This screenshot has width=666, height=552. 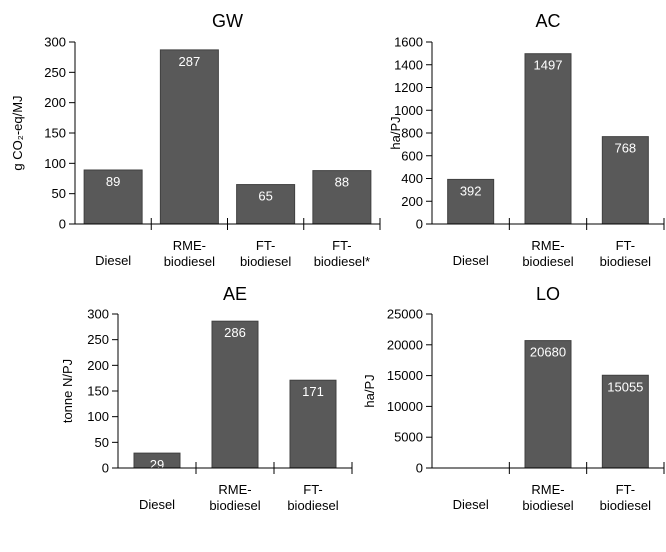 What do you see at coordinates (342, 182) in the screenshot?
I see `data-label: 88` at bounding box center [342, 182].